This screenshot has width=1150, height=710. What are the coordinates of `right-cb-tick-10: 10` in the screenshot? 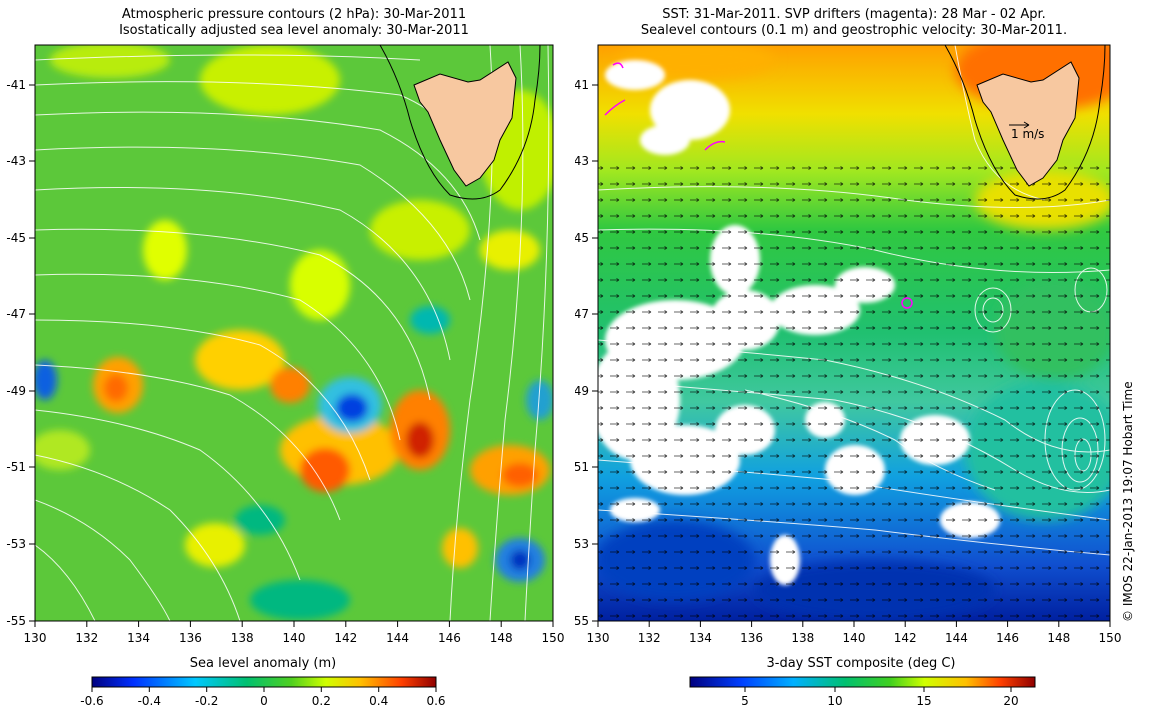 It's located at (834, 701).